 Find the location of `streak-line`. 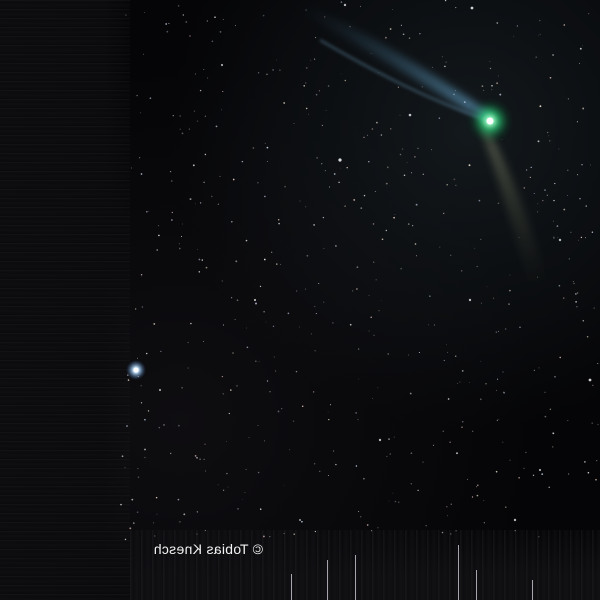

streak-line is located at coordinates (476, 585).